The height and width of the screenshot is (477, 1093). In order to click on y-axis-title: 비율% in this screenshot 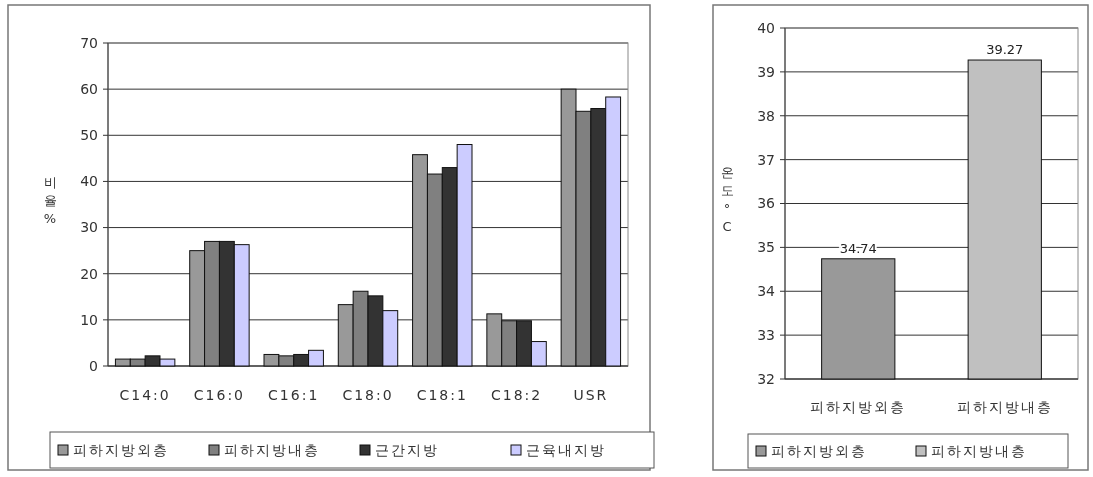, I will do `click(50, 200)`.